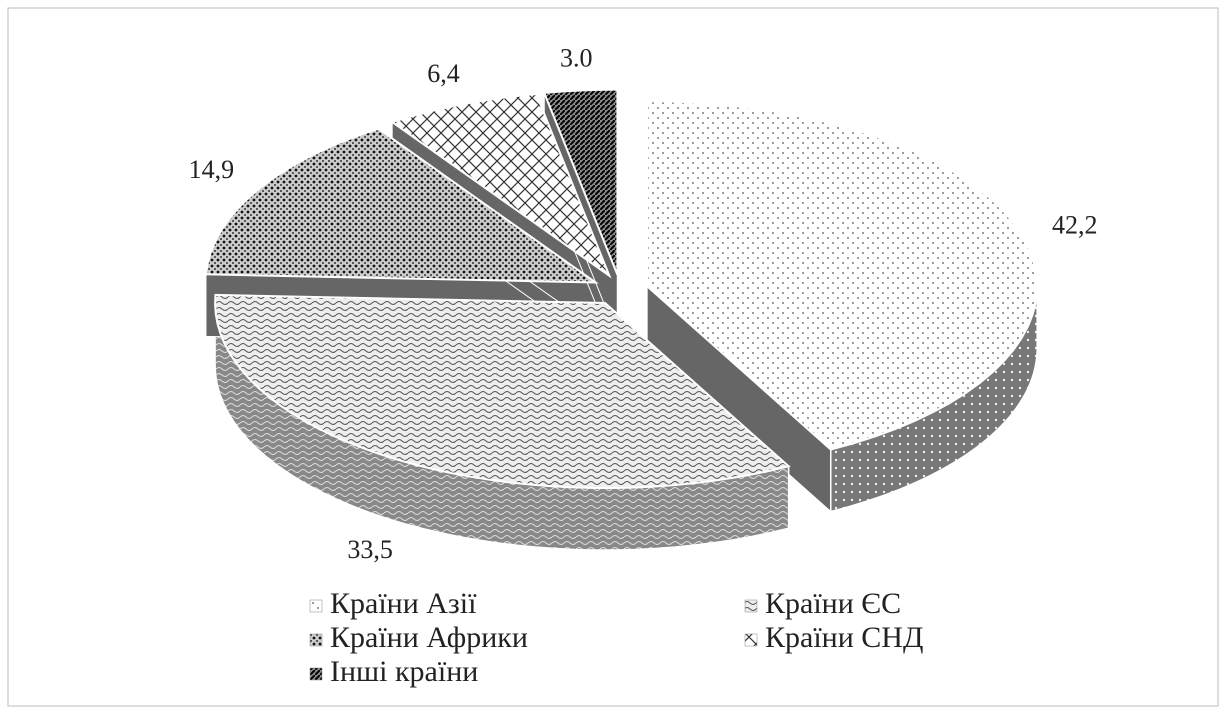 This screenshot has width=1227, height=708. What do you see at coordinates (576, 57) in the screenshot?
I see `data-label: 3.0` at bounding box center [576, 57].